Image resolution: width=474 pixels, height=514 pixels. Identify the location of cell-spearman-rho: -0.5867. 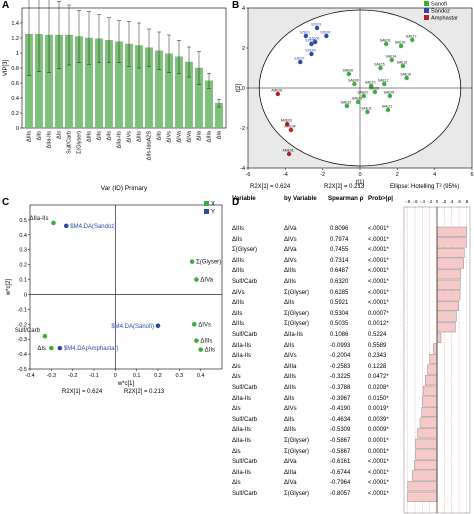
(340, 441).